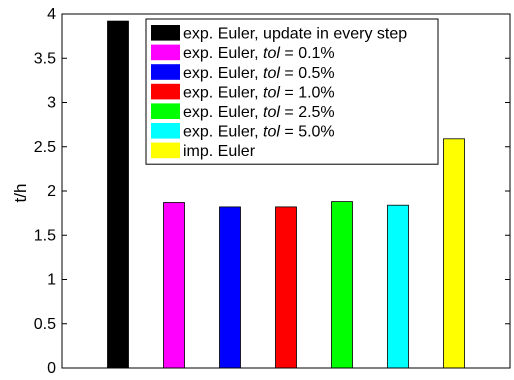  Describe the element at coordinates (20, 193) in the screenshot. I see `y-axis-label: t/h` at that location.